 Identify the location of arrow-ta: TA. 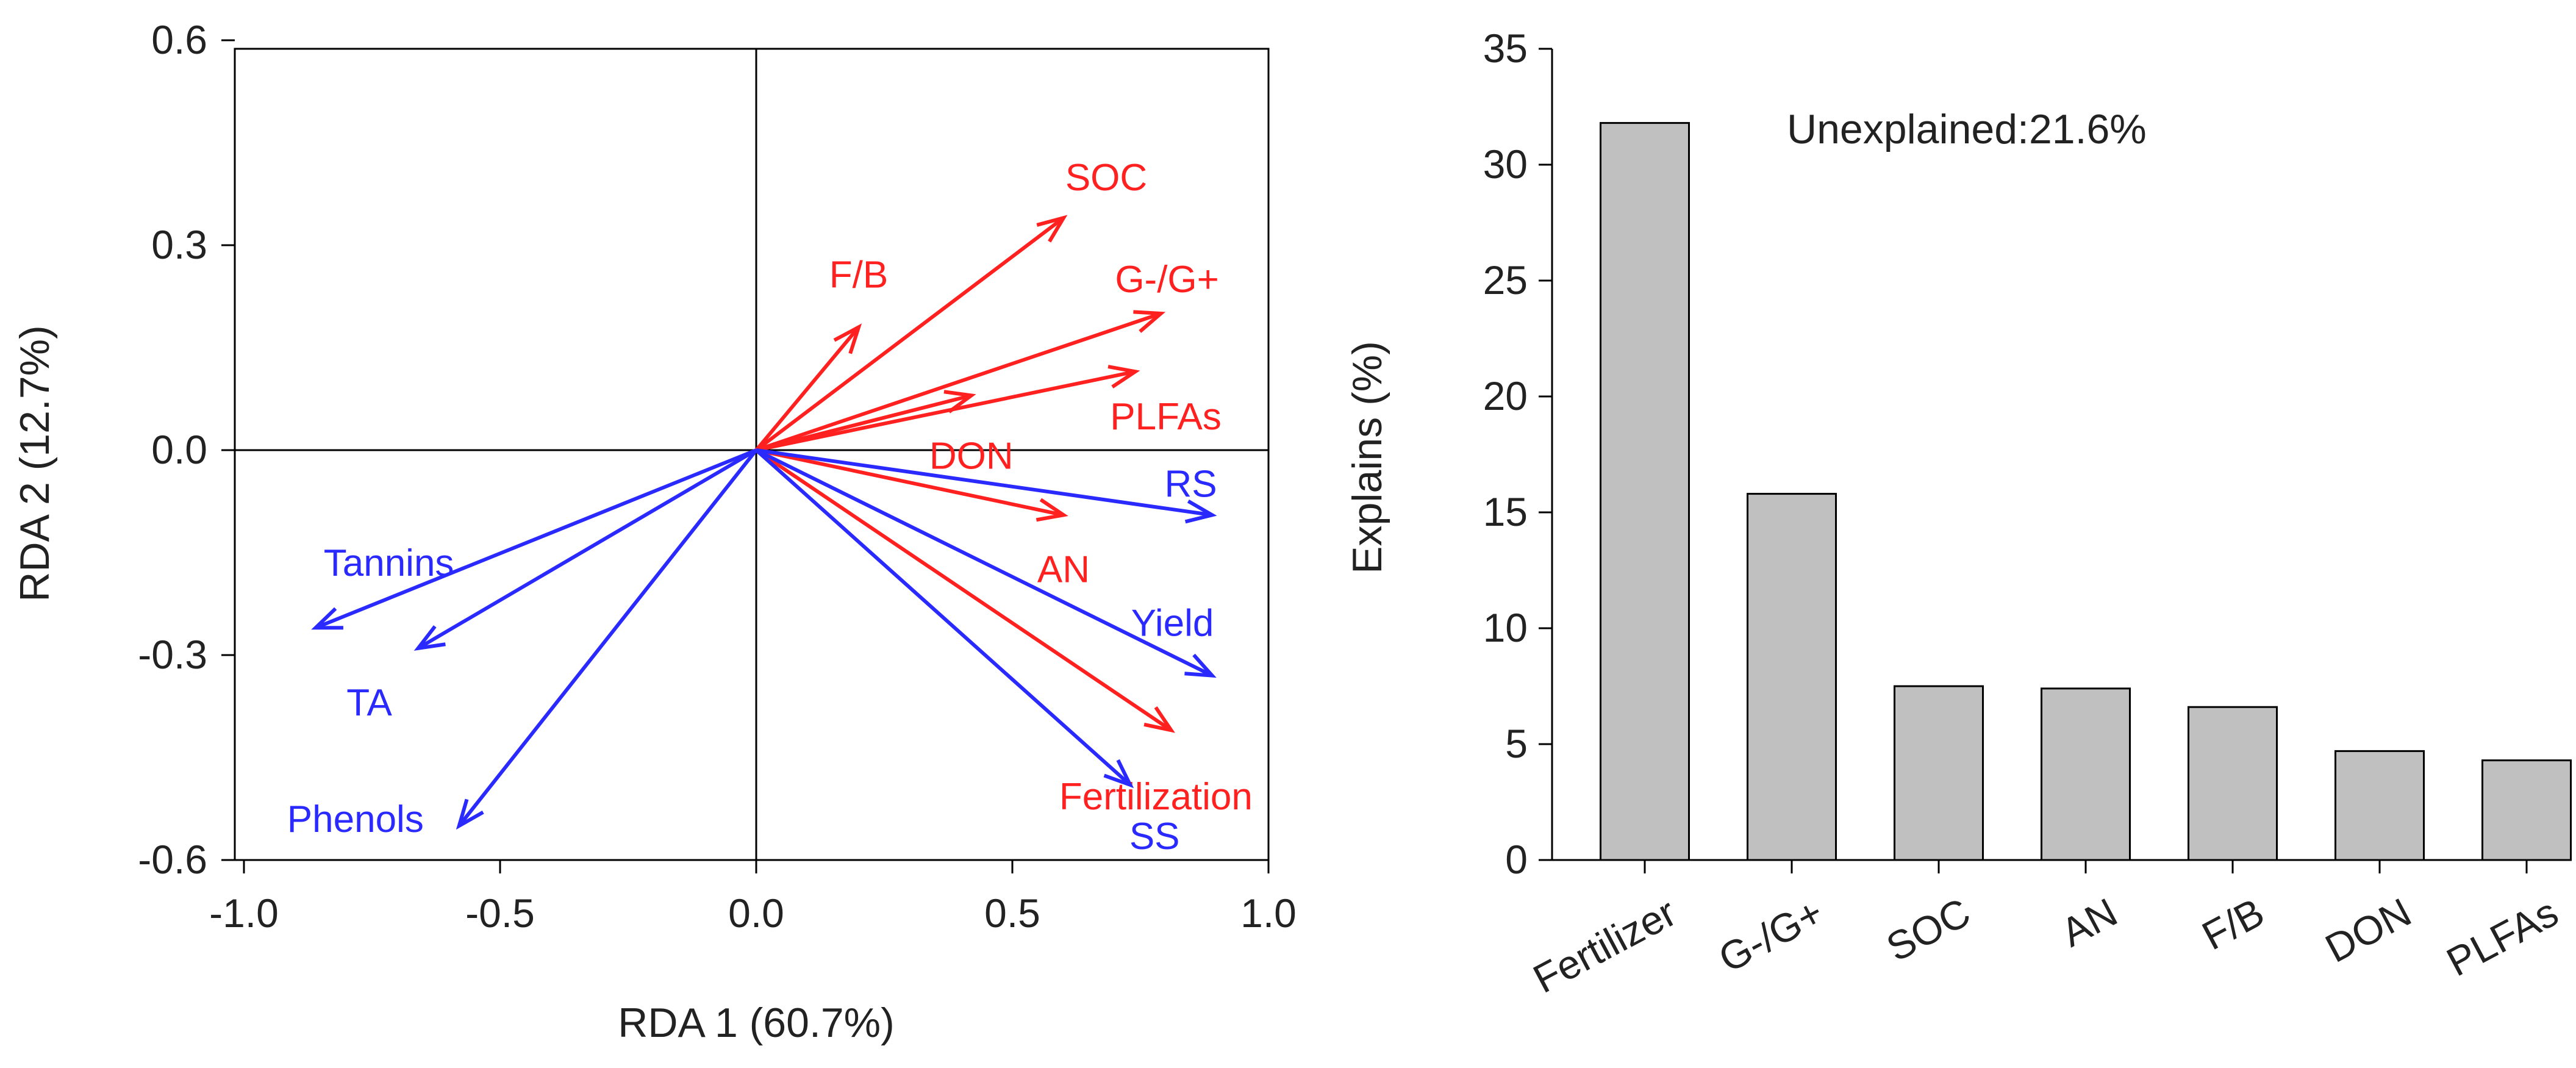
(551, 586).